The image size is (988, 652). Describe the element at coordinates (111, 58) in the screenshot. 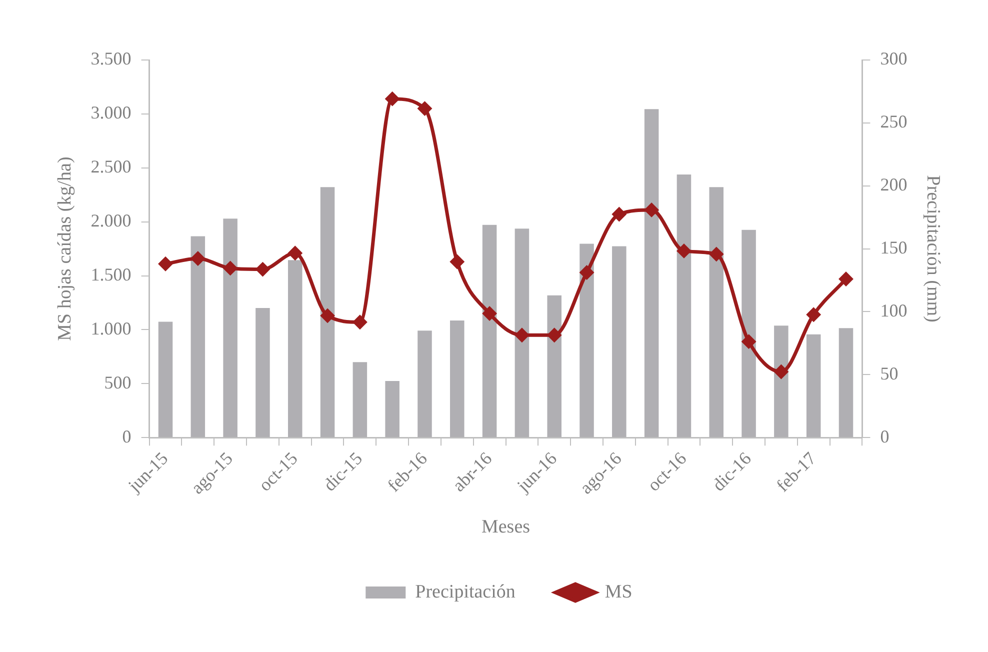

I see `y-tick-label: 3.500` at that location.